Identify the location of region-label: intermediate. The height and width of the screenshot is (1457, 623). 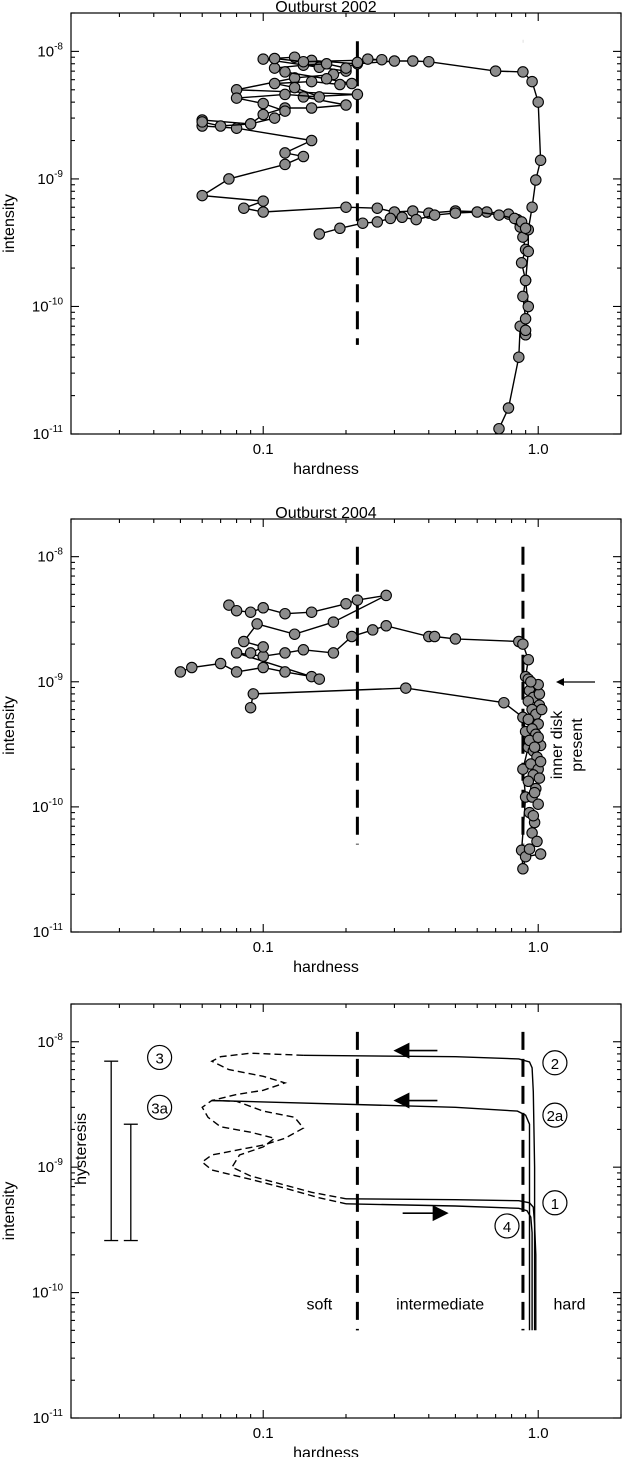
(440, 1305).